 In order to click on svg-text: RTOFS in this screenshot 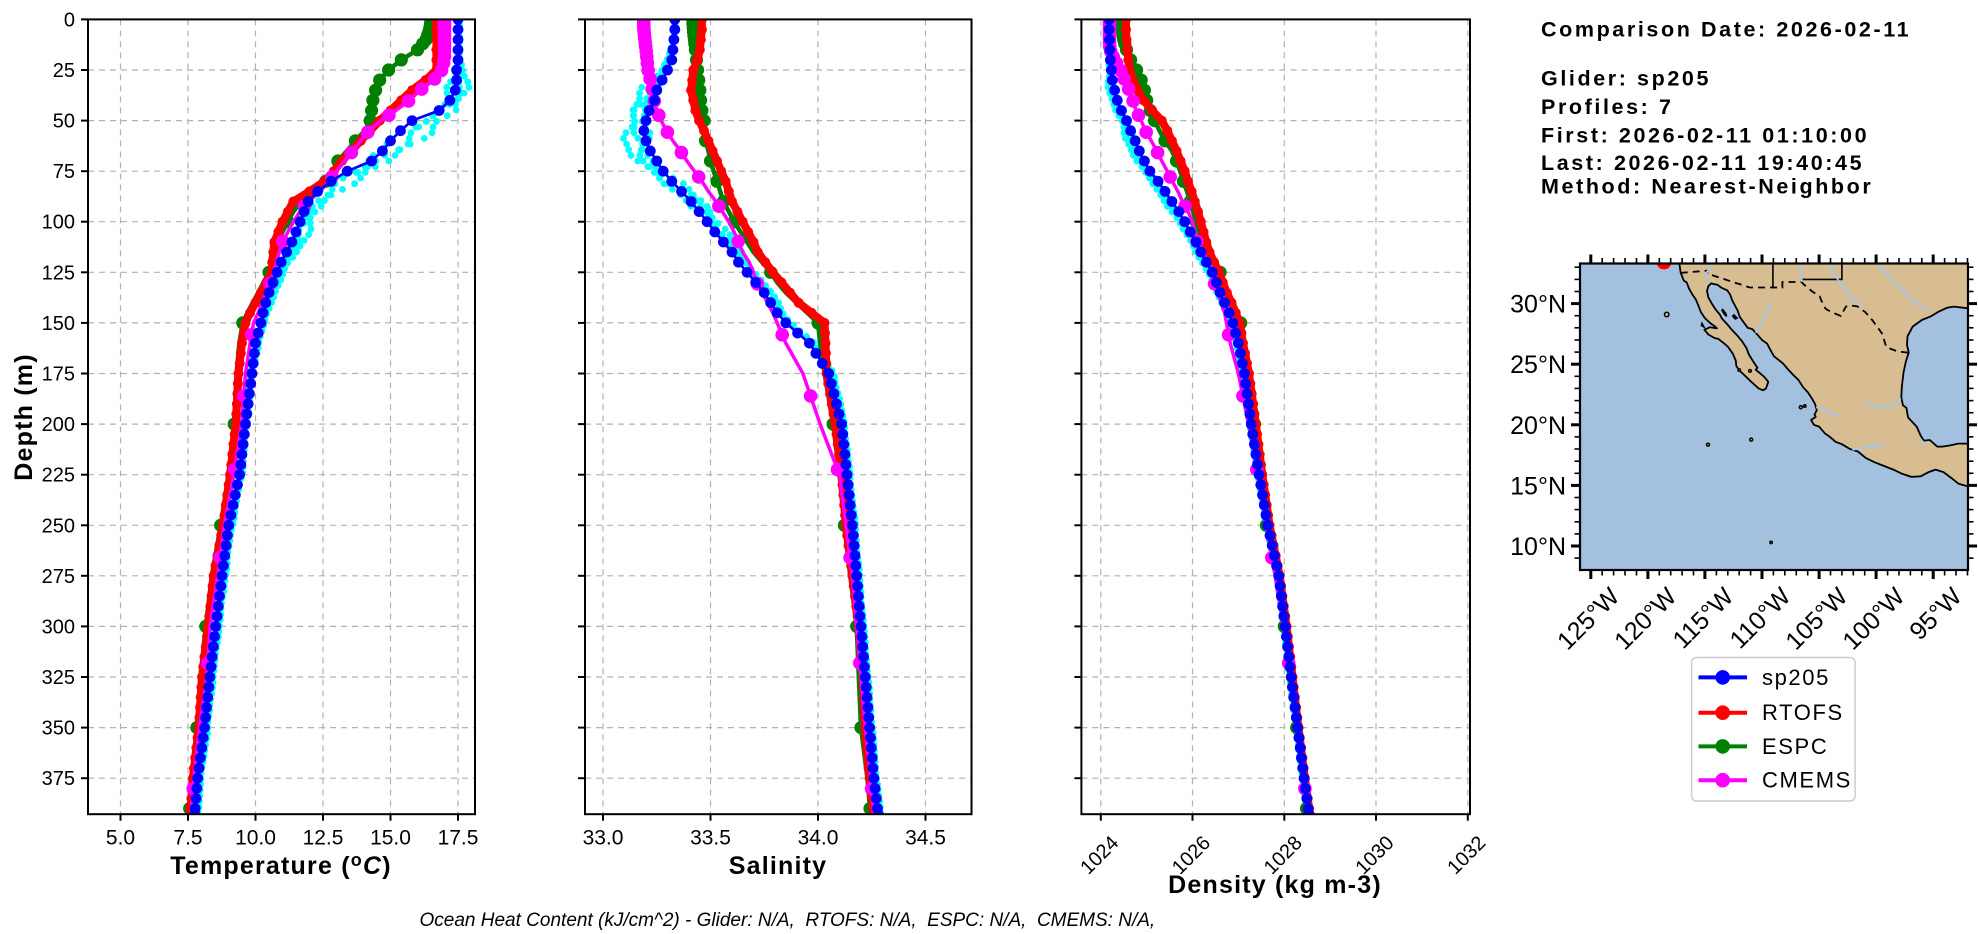, I will do `click(1803, 712)`.